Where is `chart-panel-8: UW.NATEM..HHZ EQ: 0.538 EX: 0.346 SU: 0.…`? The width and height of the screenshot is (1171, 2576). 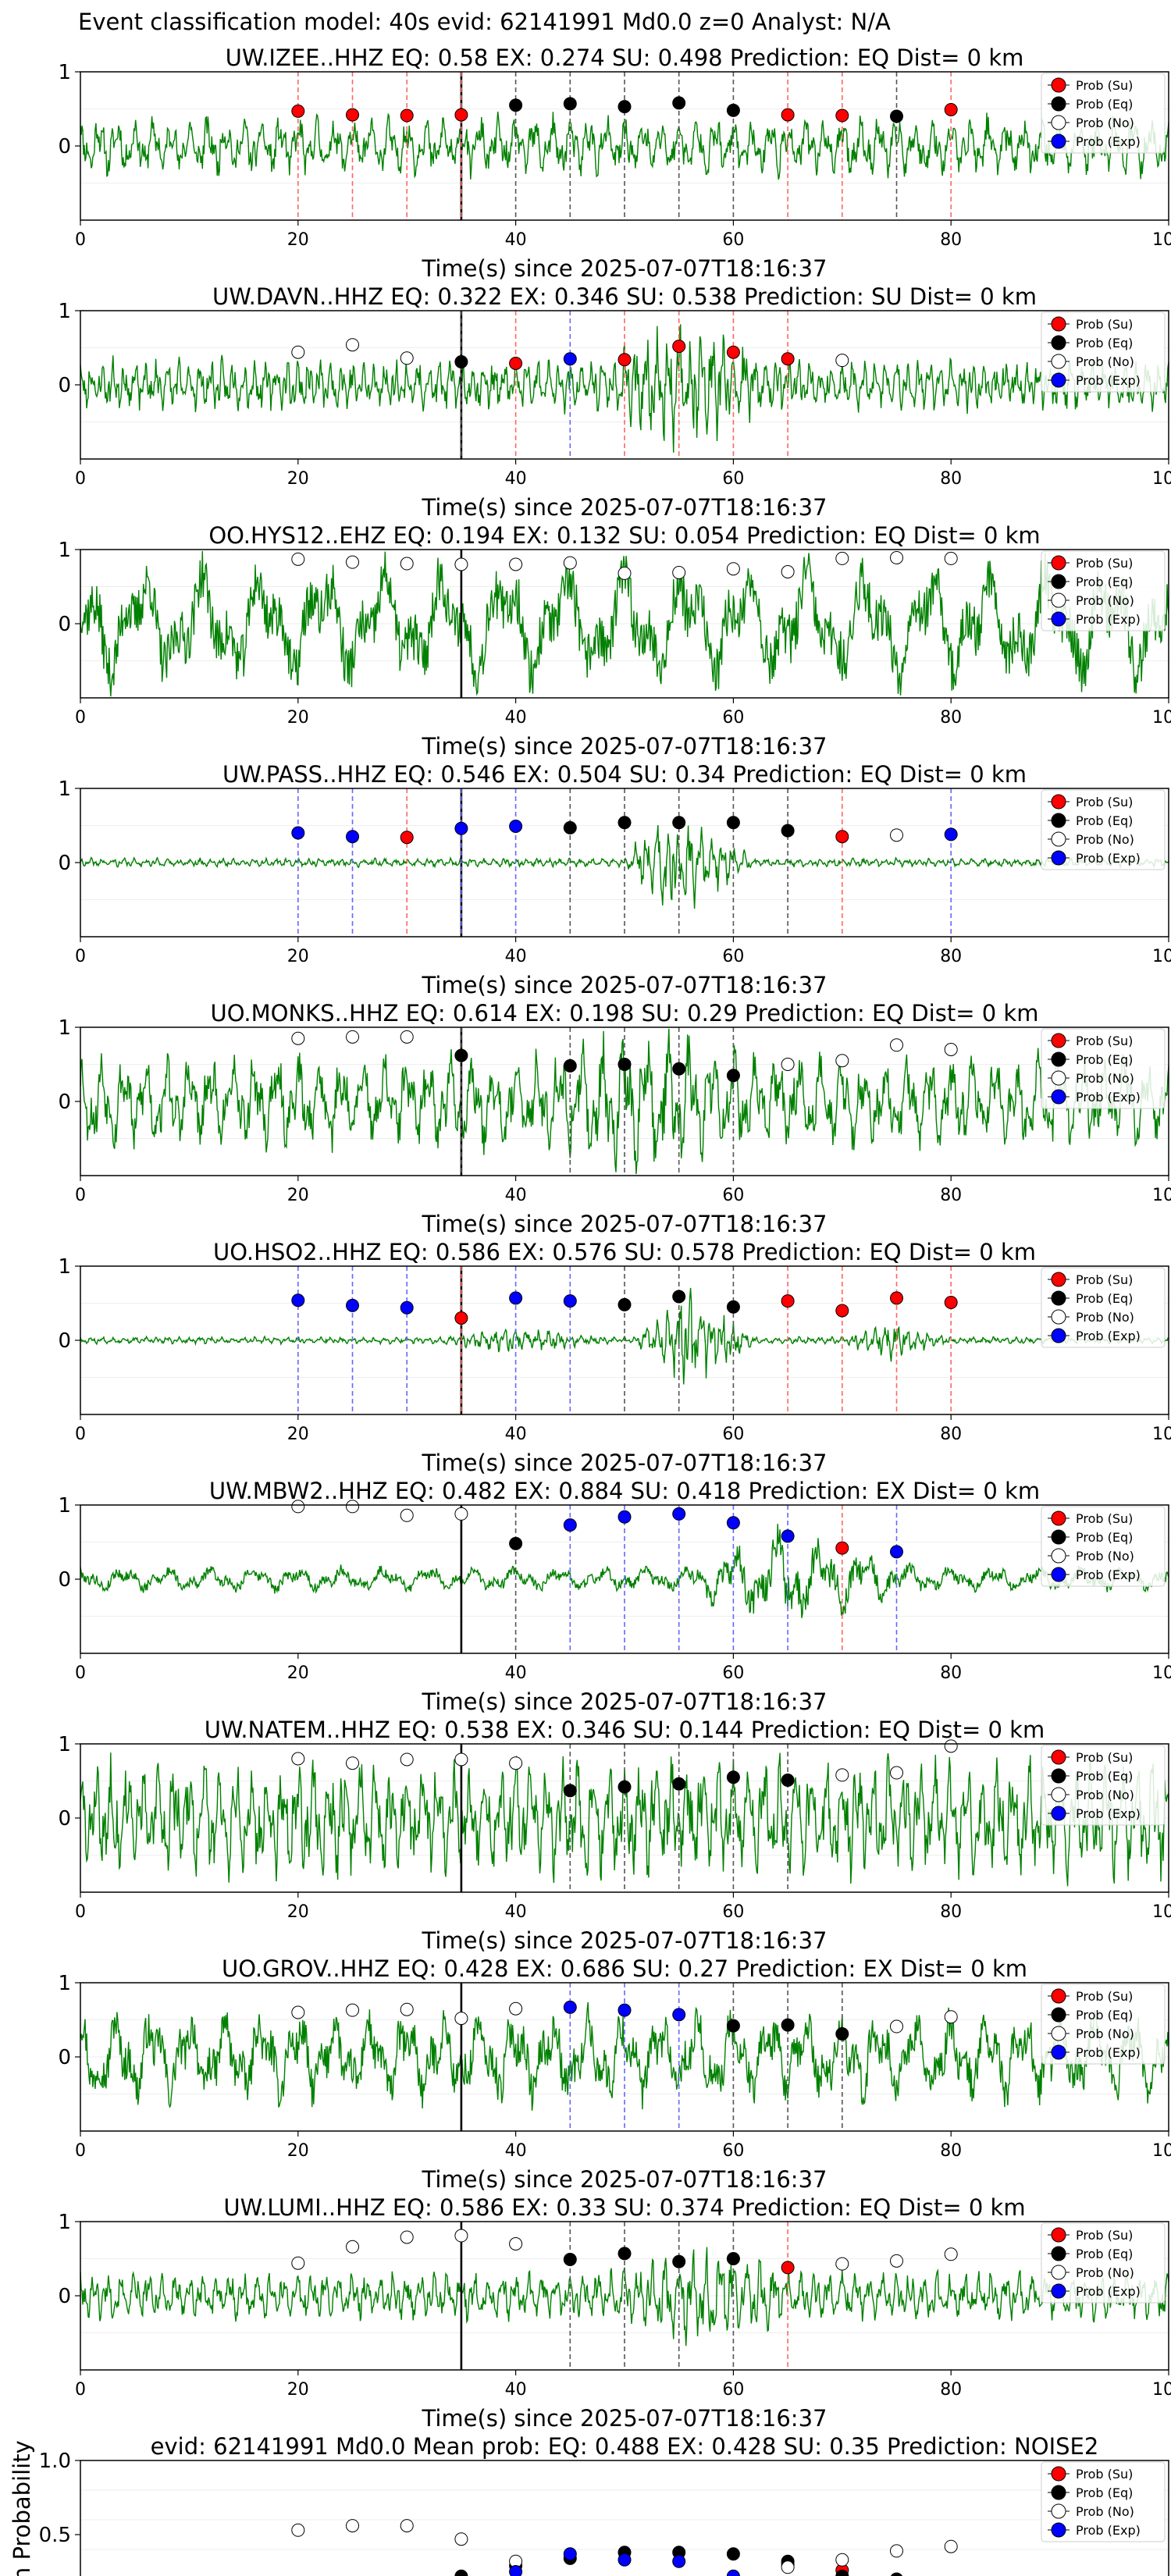 chart-panel-8: UW.NATEM..HHZ EQ: 0.538 EX: 0.346 SU: 0.… is located at coordinates (614, 1836).